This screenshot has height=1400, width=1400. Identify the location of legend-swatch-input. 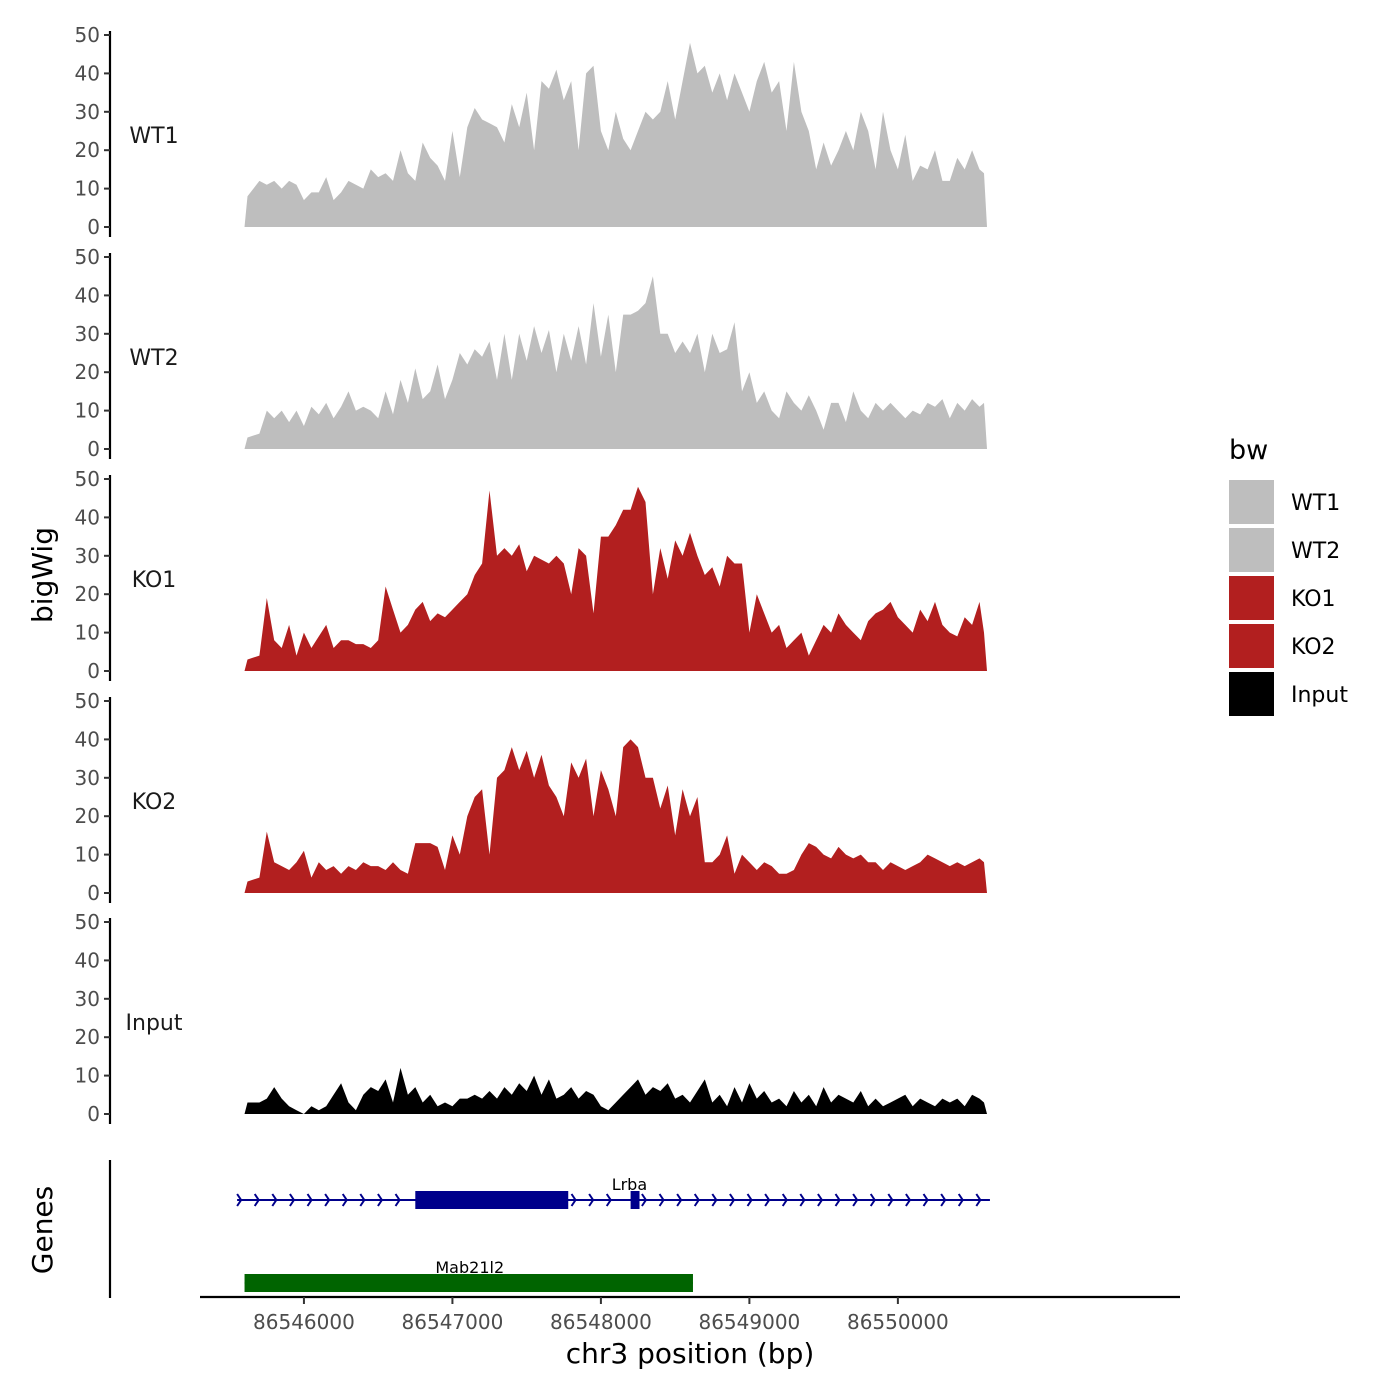
(1251, 694).